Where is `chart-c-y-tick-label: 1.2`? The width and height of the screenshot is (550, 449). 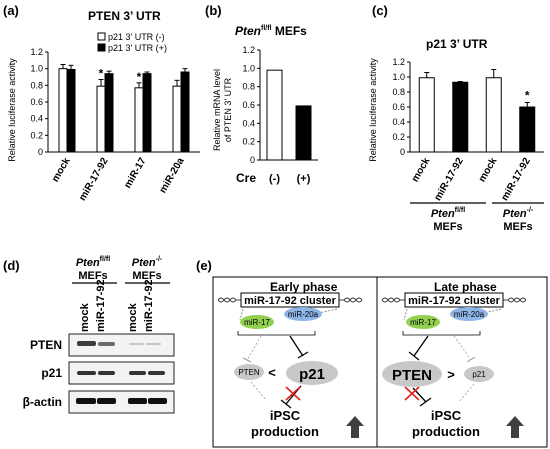
chart-c-y-tick-label: 1.2 is located at coordinates (398, 62).